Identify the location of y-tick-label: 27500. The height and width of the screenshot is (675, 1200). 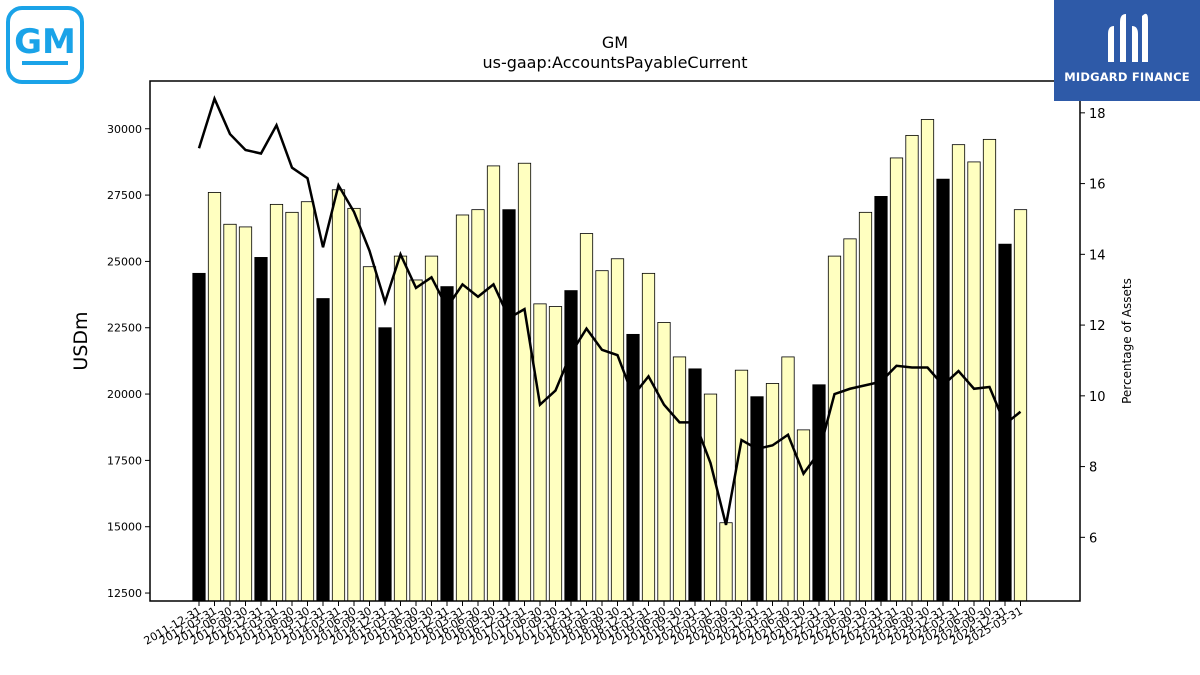
(124, 195).